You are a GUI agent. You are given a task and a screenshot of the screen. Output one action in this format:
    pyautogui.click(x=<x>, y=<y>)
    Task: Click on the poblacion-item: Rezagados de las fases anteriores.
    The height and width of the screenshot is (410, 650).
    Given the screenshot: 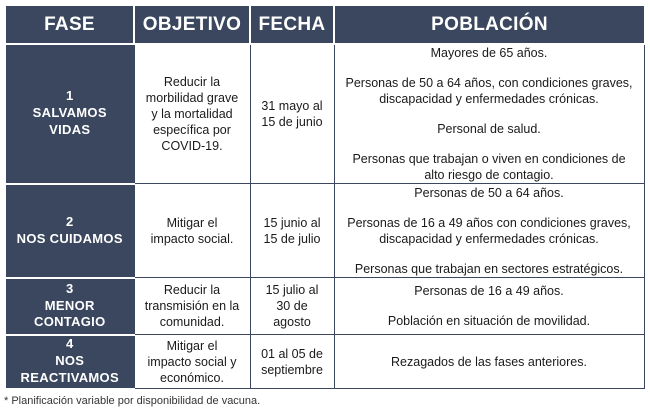 What is the action you would take?
    pyautogui.click(x=489, y=361)
    